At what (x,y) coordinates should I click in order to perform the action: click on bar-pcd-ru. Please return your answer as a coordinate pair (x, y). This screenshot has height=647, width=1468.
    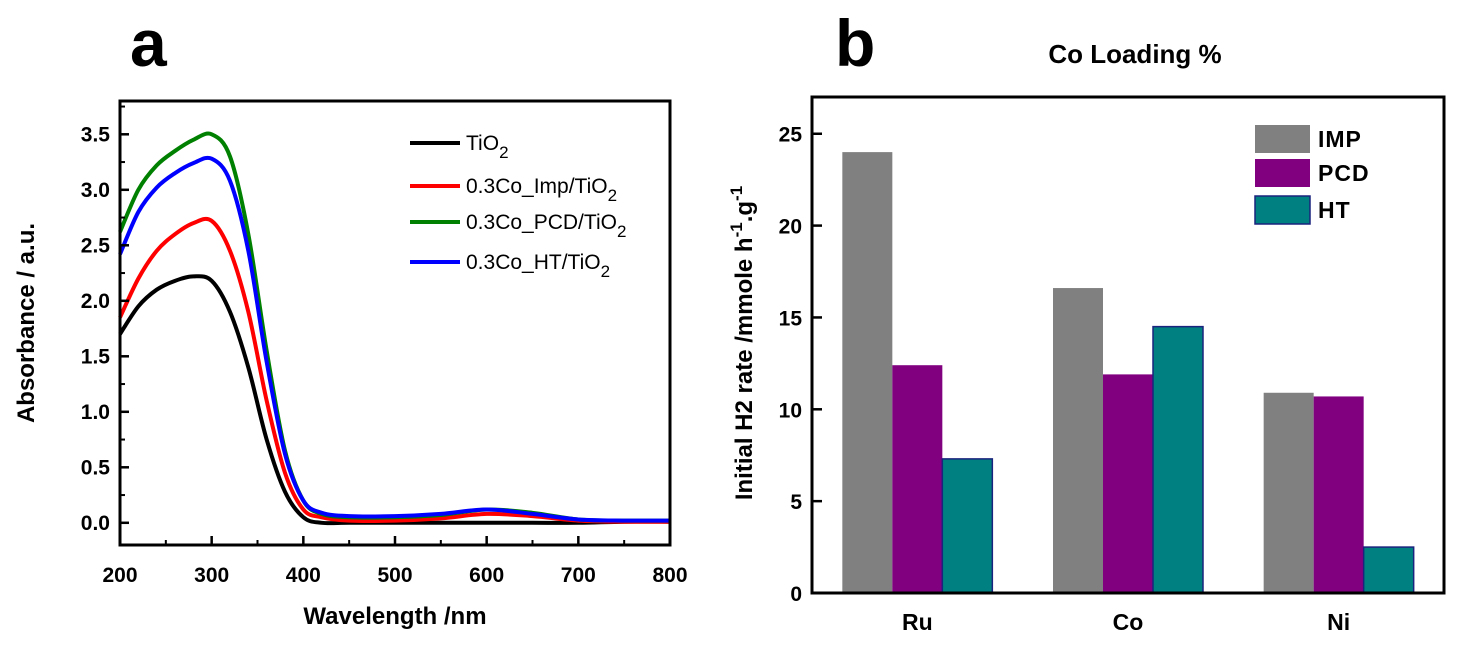
    Looking at the image, I should click on (917, 479).